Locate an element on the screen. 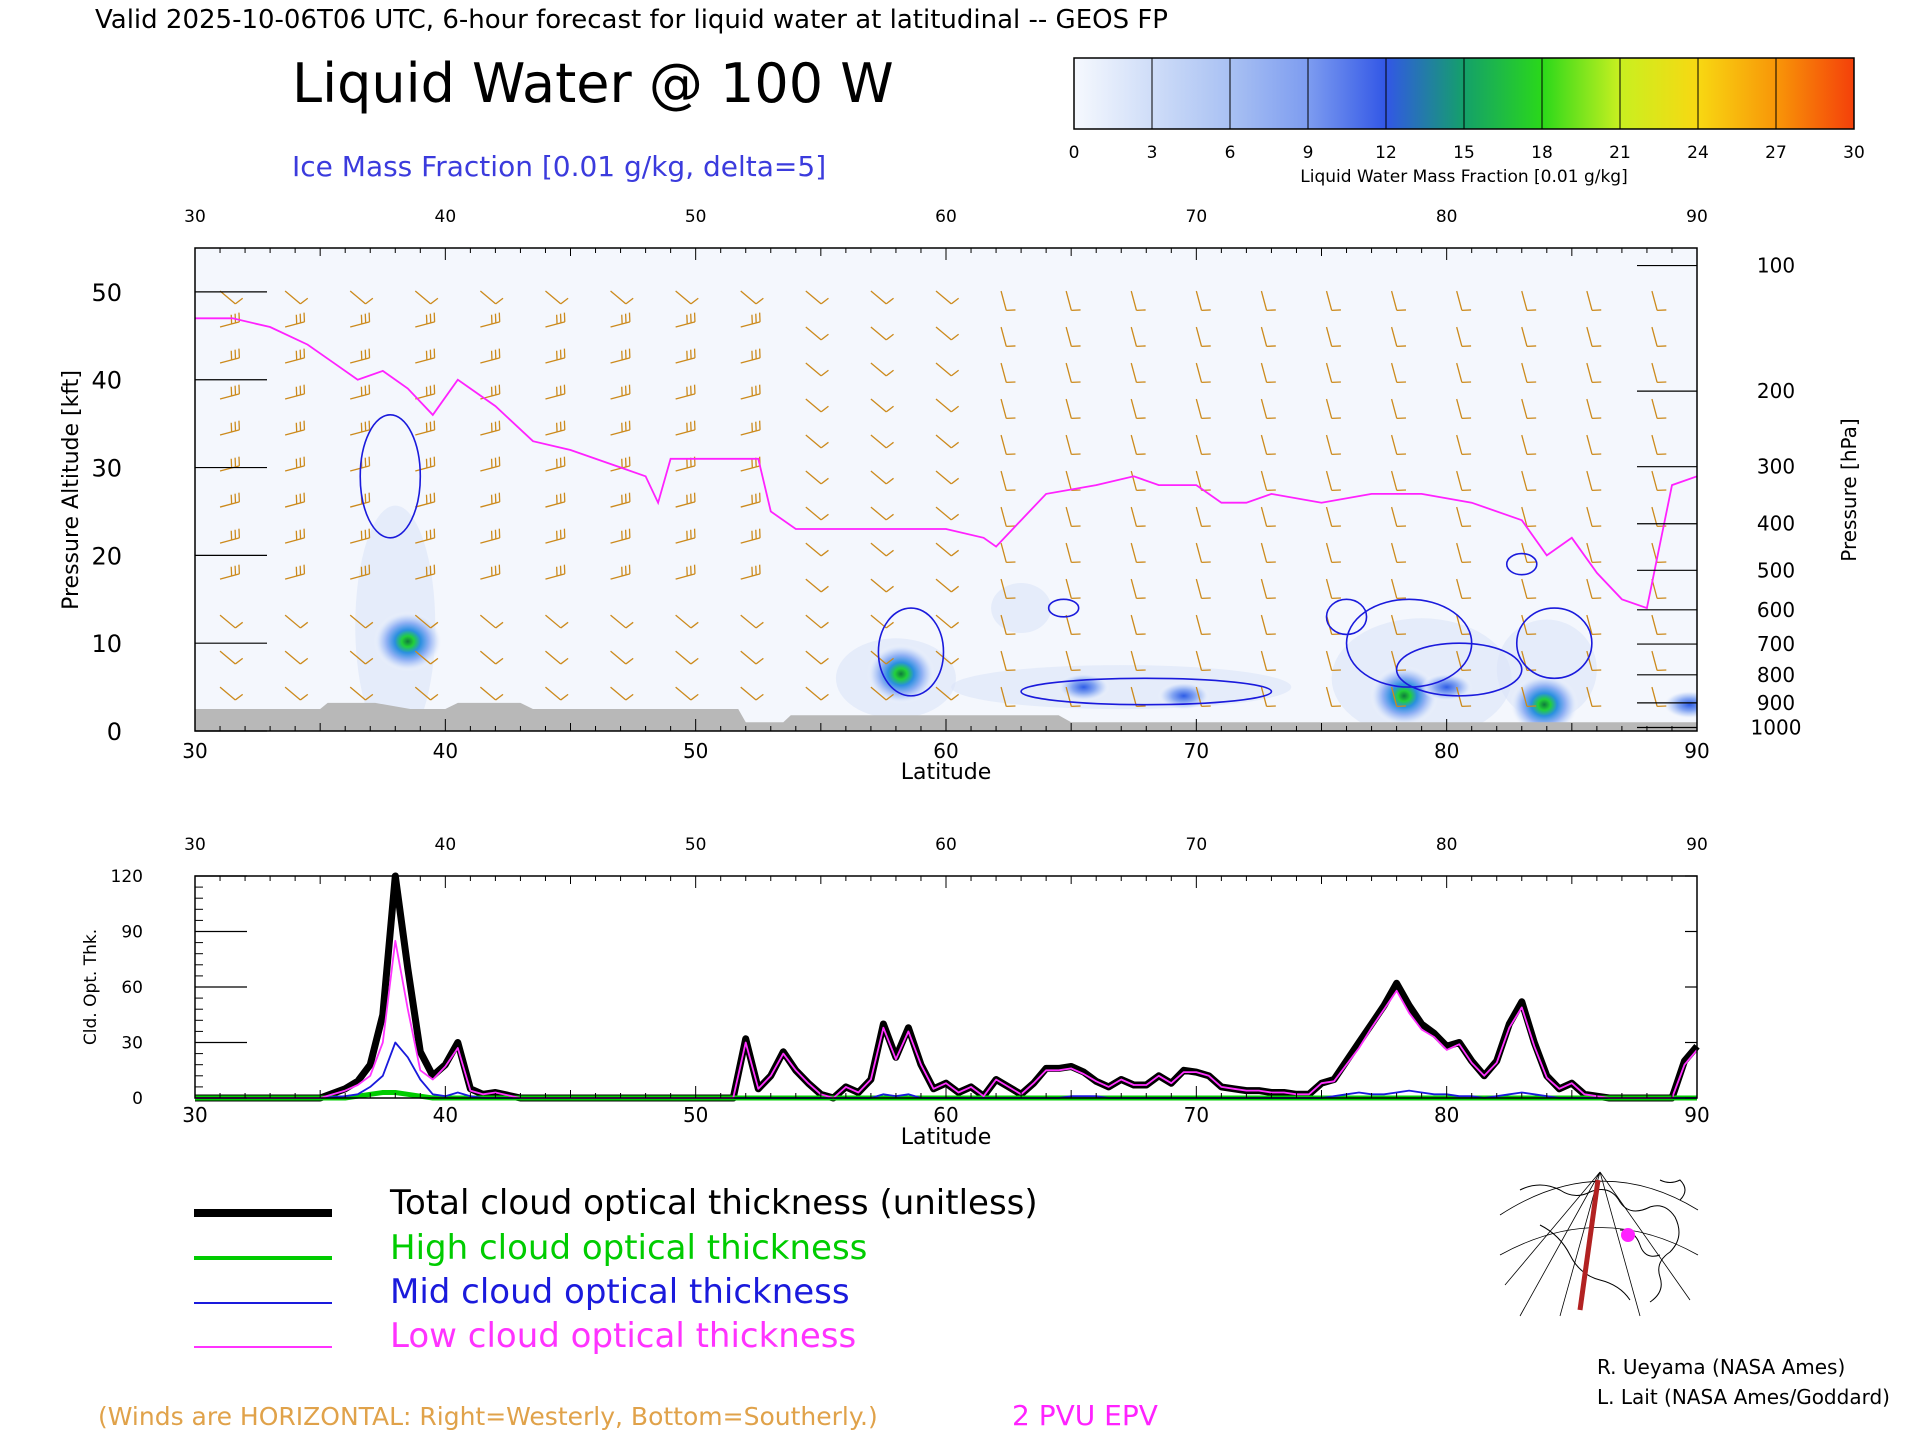  ice-contour is located at coordinates (1459, 669).